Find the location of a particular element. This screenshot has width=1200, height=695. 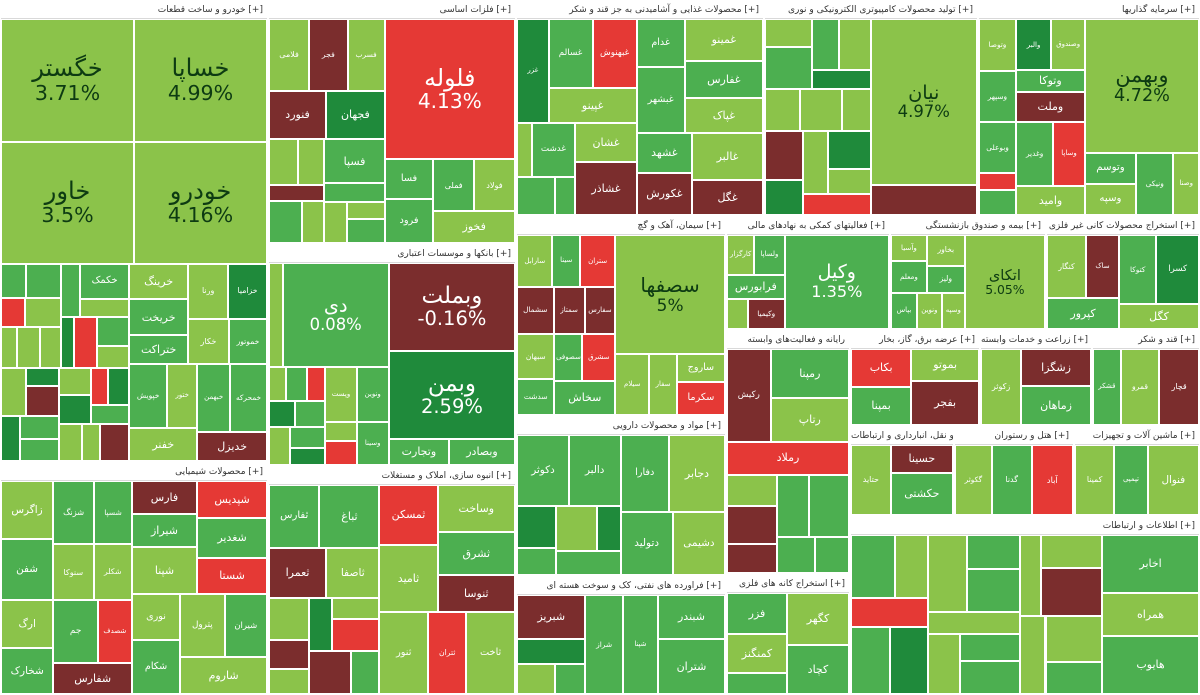

stock-tile: سشرق is located at coordinates (599, 357).